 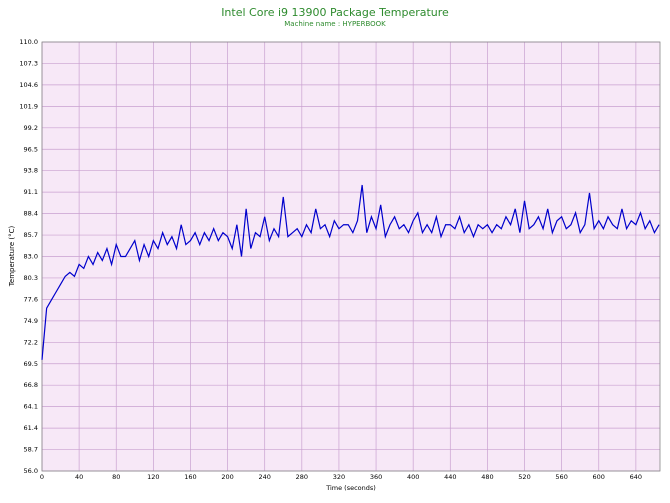 What do you see at coordinates (31, 450) in the screenshot?
I see `y-tick-label: 58.7` at bounding box center [31, 450].